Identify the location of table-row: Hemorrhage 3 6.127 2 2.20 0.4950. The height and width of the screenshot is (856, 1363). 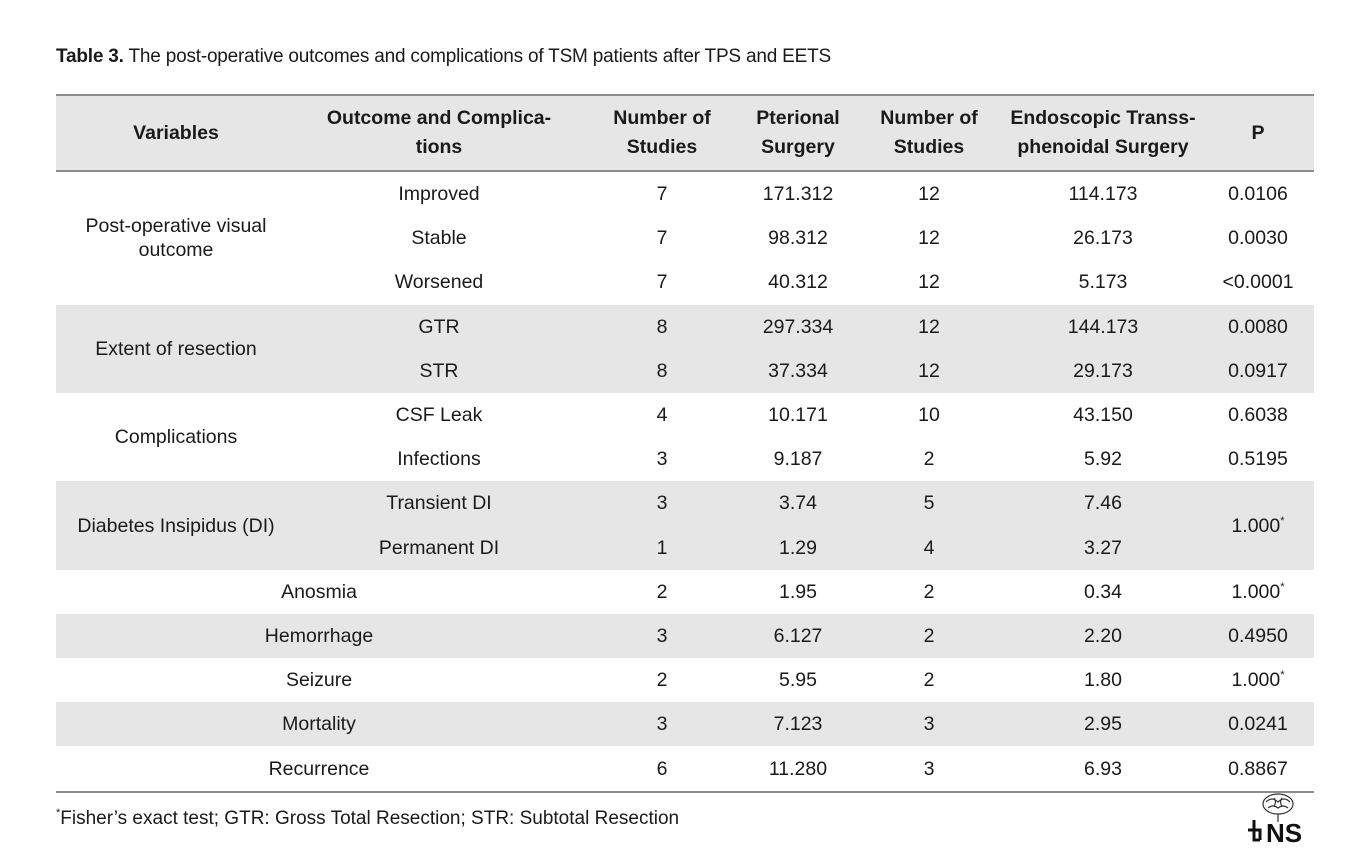
(685, 636).